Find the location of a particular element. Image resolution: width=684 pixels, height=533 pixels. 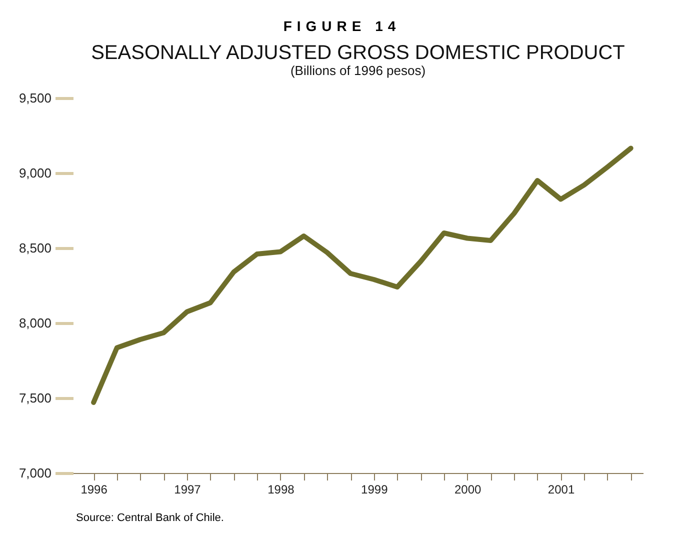

x-tick-label: 2001 is located at coordinates (561, 489).